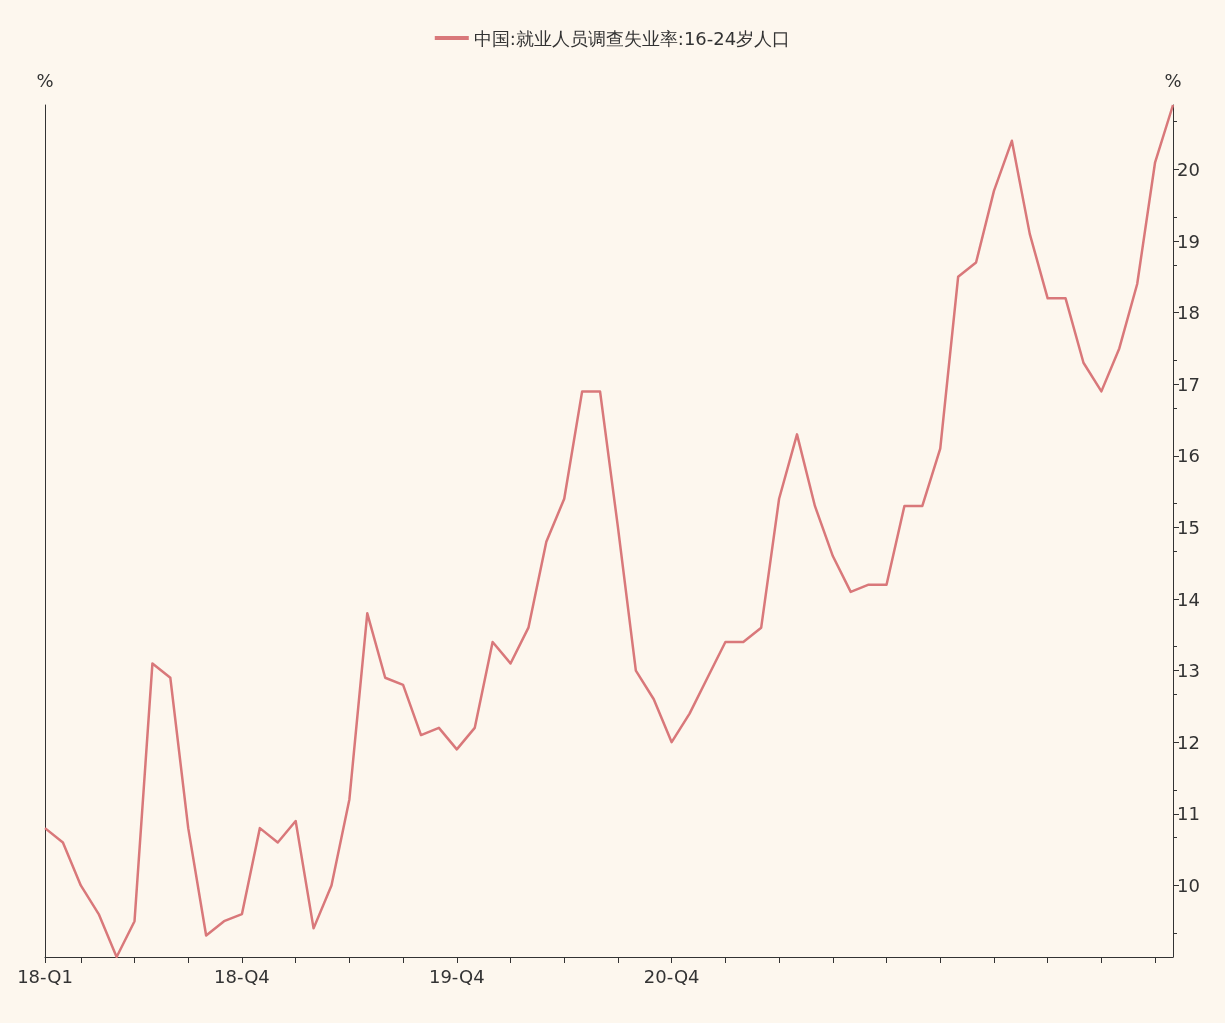 The image size is (1225, 1023). I want to click on y2-tick-label: 10, so click(1188, 885).